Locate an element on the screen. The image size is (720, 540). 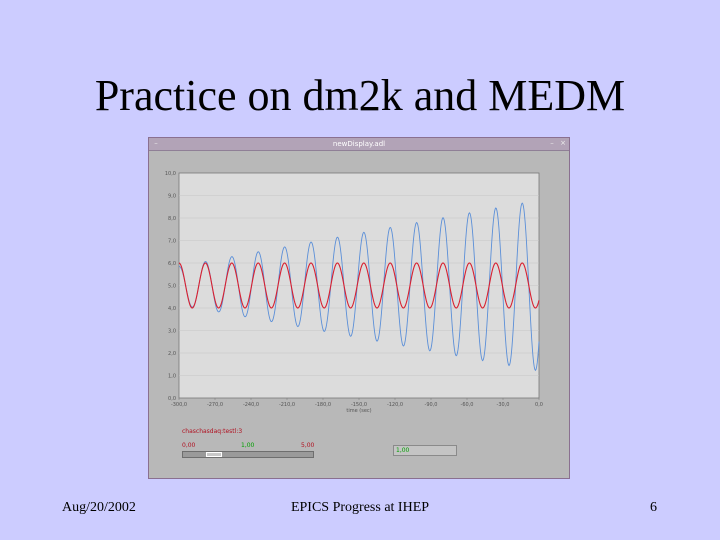
window-title: newDisplay.adl is located at coordinates (359, 144).